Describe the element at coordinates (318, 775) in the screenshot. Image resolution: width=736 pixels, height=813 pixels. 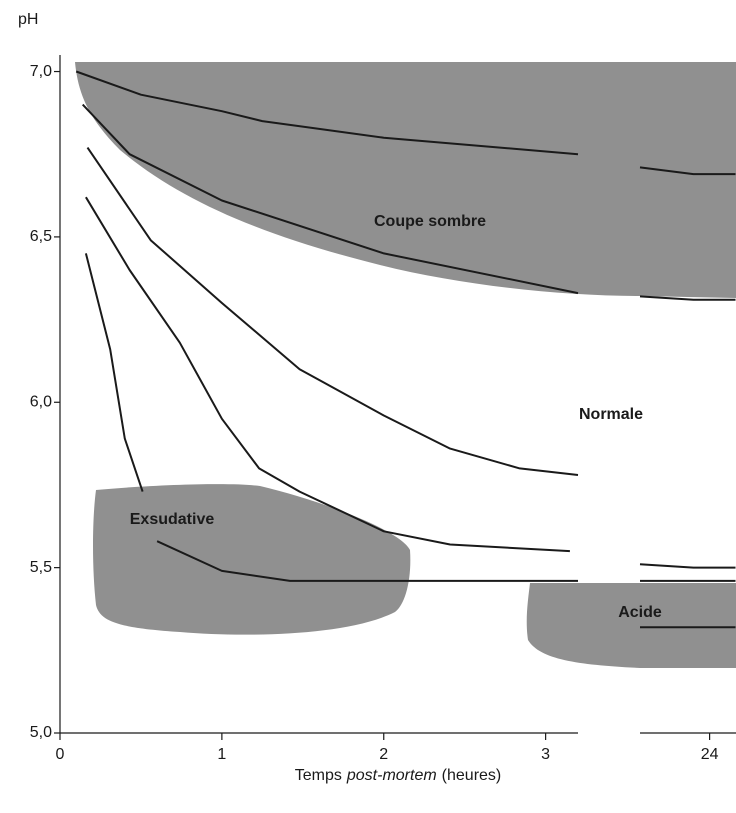
I see `x-axis-label-part: Temps` at that location.